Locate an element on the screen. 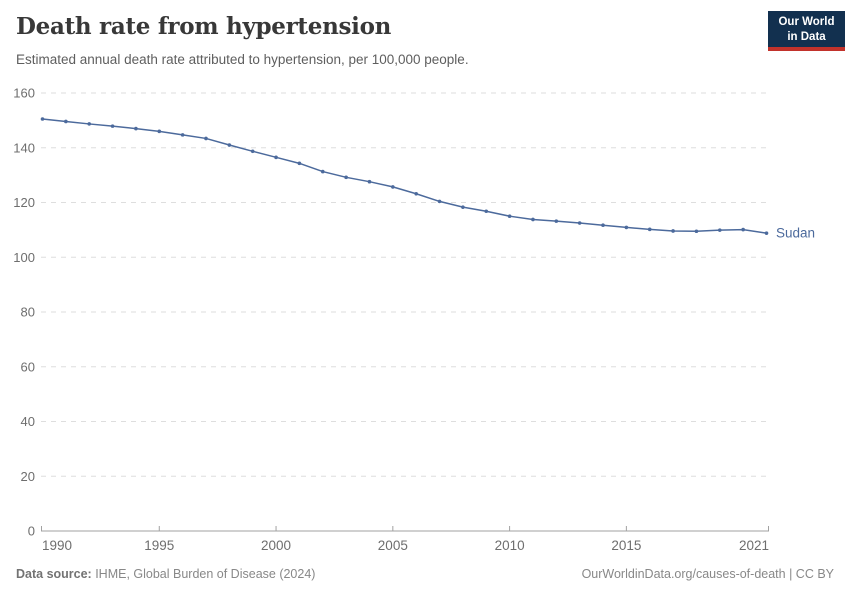 The height and width of the screenshot is (600, 850). x-tick-label: 2000 is located at coordinates (276, 545).